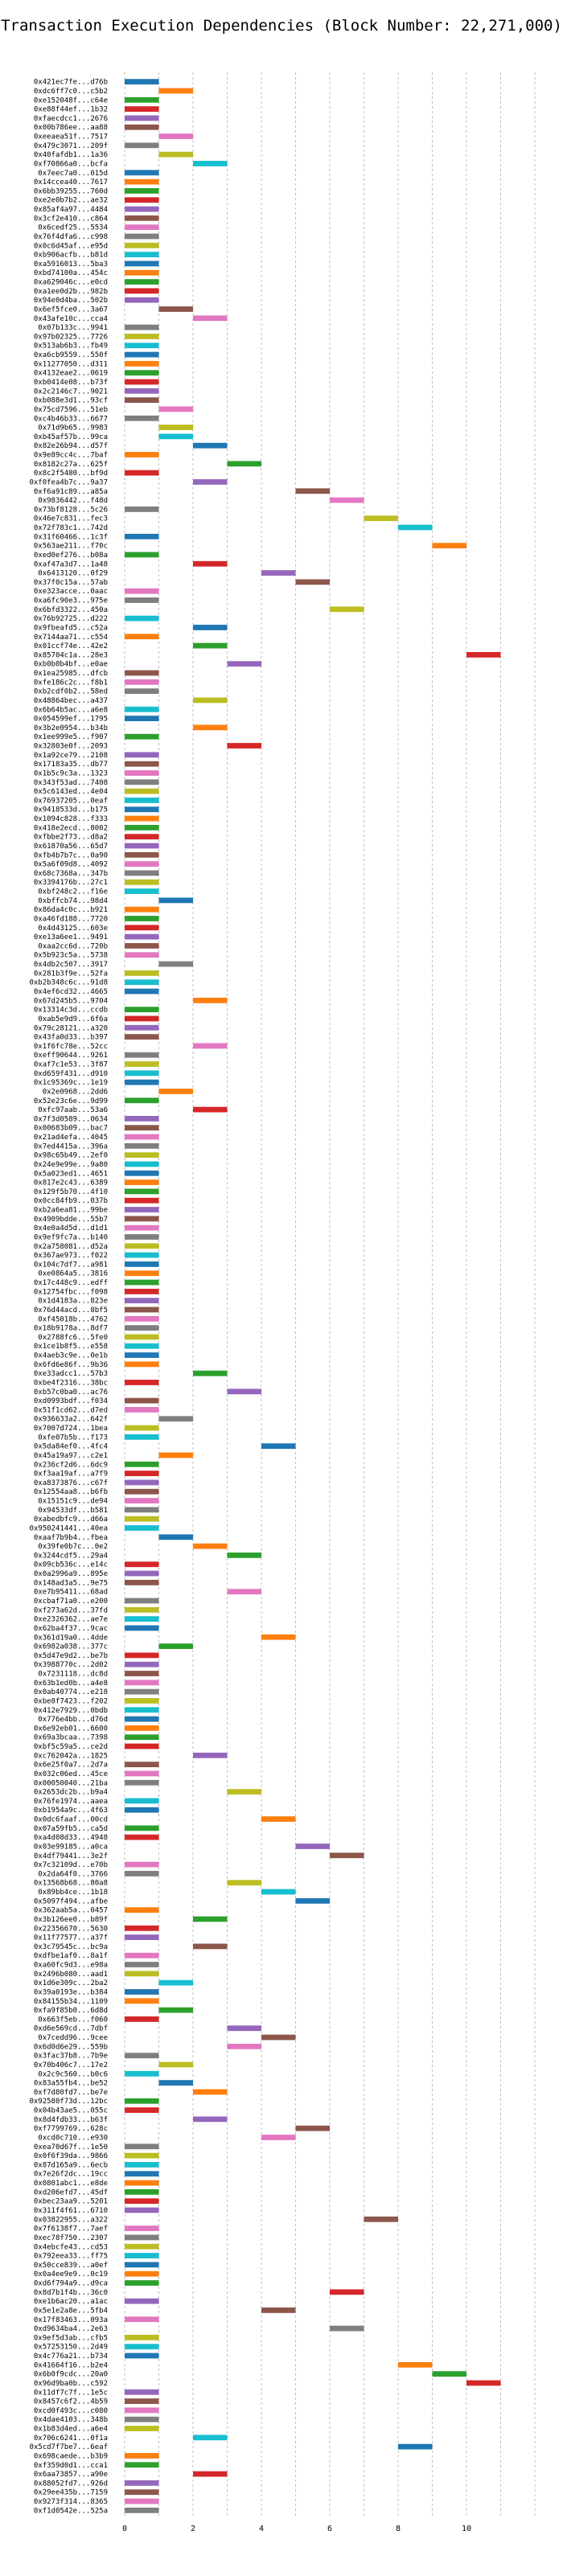 The image size is (563, 2576). What do you see at coordinates (71, 701) in the screenshot?
I see `y-tick-label: 0x48864bec...a437` at bounding box center [71, 701].